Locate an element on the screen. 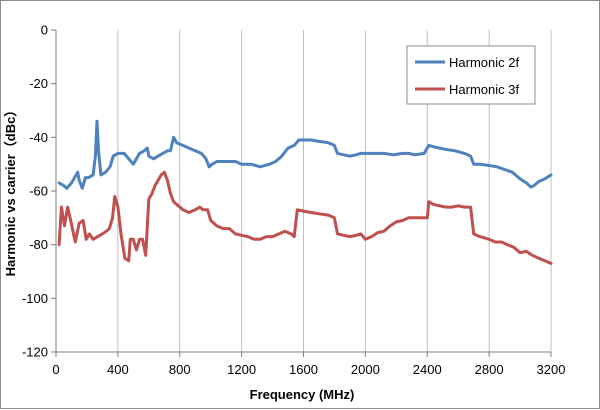 This screenshot has height=410, width=600. y-tick-label: -120 is located at coordinates (35, 352).